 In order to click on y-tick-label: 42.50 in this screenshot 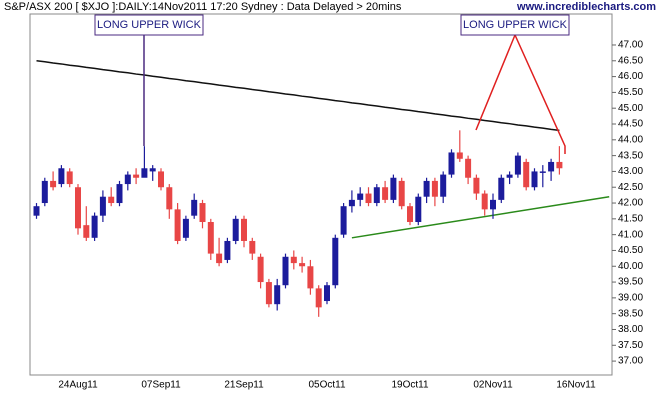, I will do `click(630, 187)`.